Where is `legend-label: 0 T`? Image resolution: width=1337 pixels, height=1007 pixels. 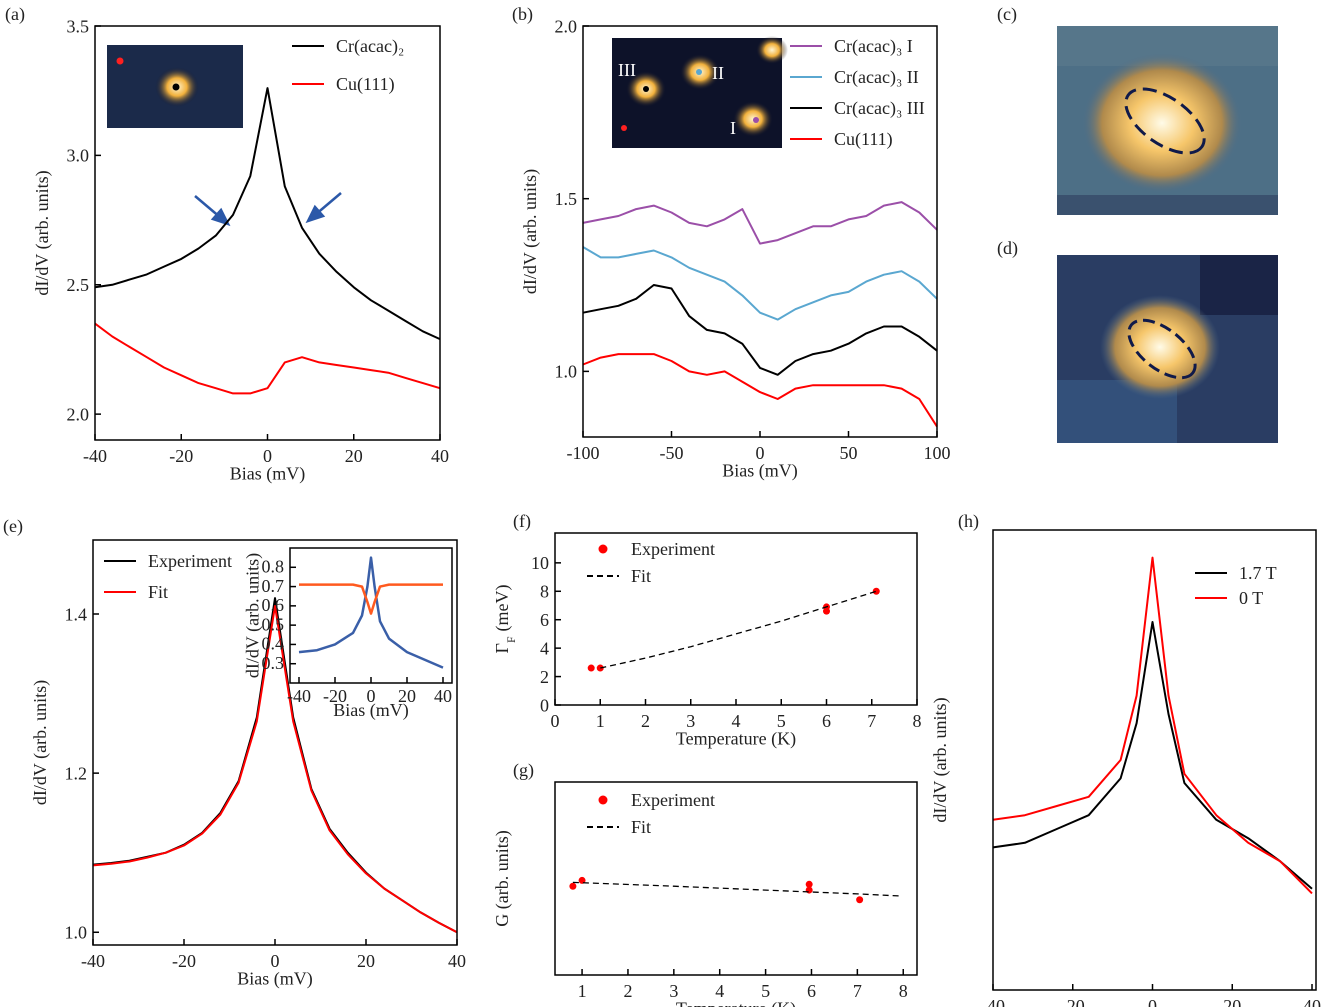
legend-label: 0 T is located at coordinates (1251, 598).